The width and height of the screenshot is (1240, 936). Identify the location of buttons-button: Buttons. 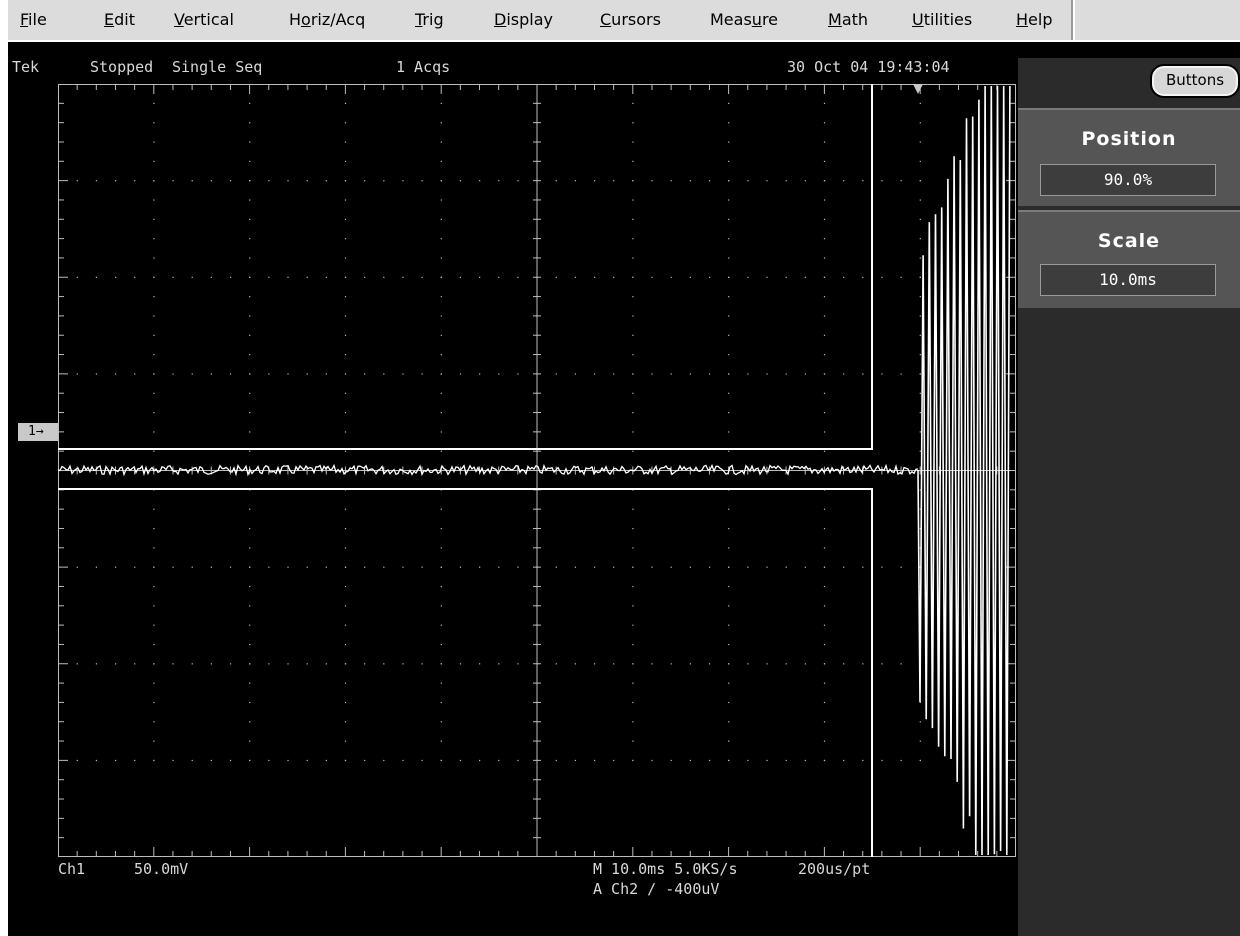
(1195, 81).